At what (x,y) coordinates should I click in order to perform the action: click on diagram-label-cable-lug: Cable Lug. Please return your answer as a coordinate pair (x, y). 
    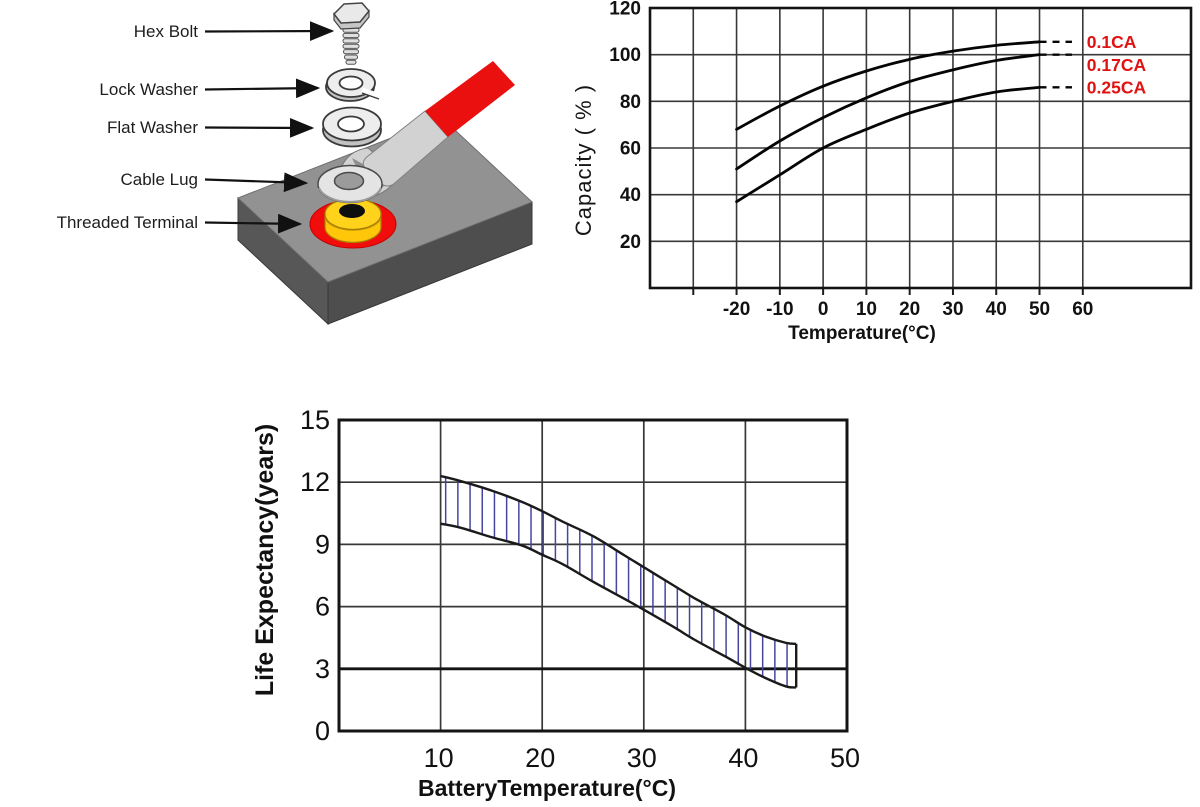
    Looking at the image, I should click on (159, 179).